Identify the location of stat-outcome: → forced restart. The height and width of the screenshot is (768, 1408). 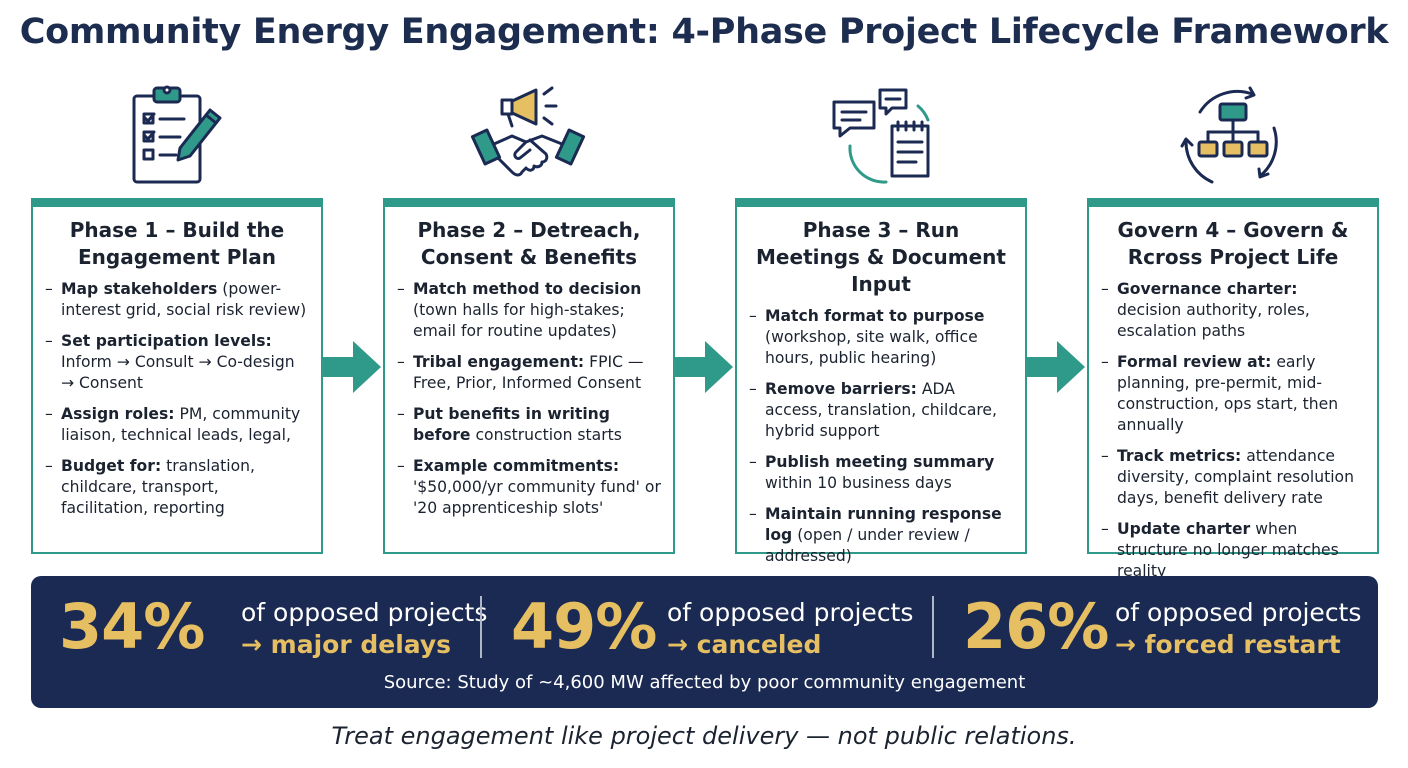
(1228, 644).